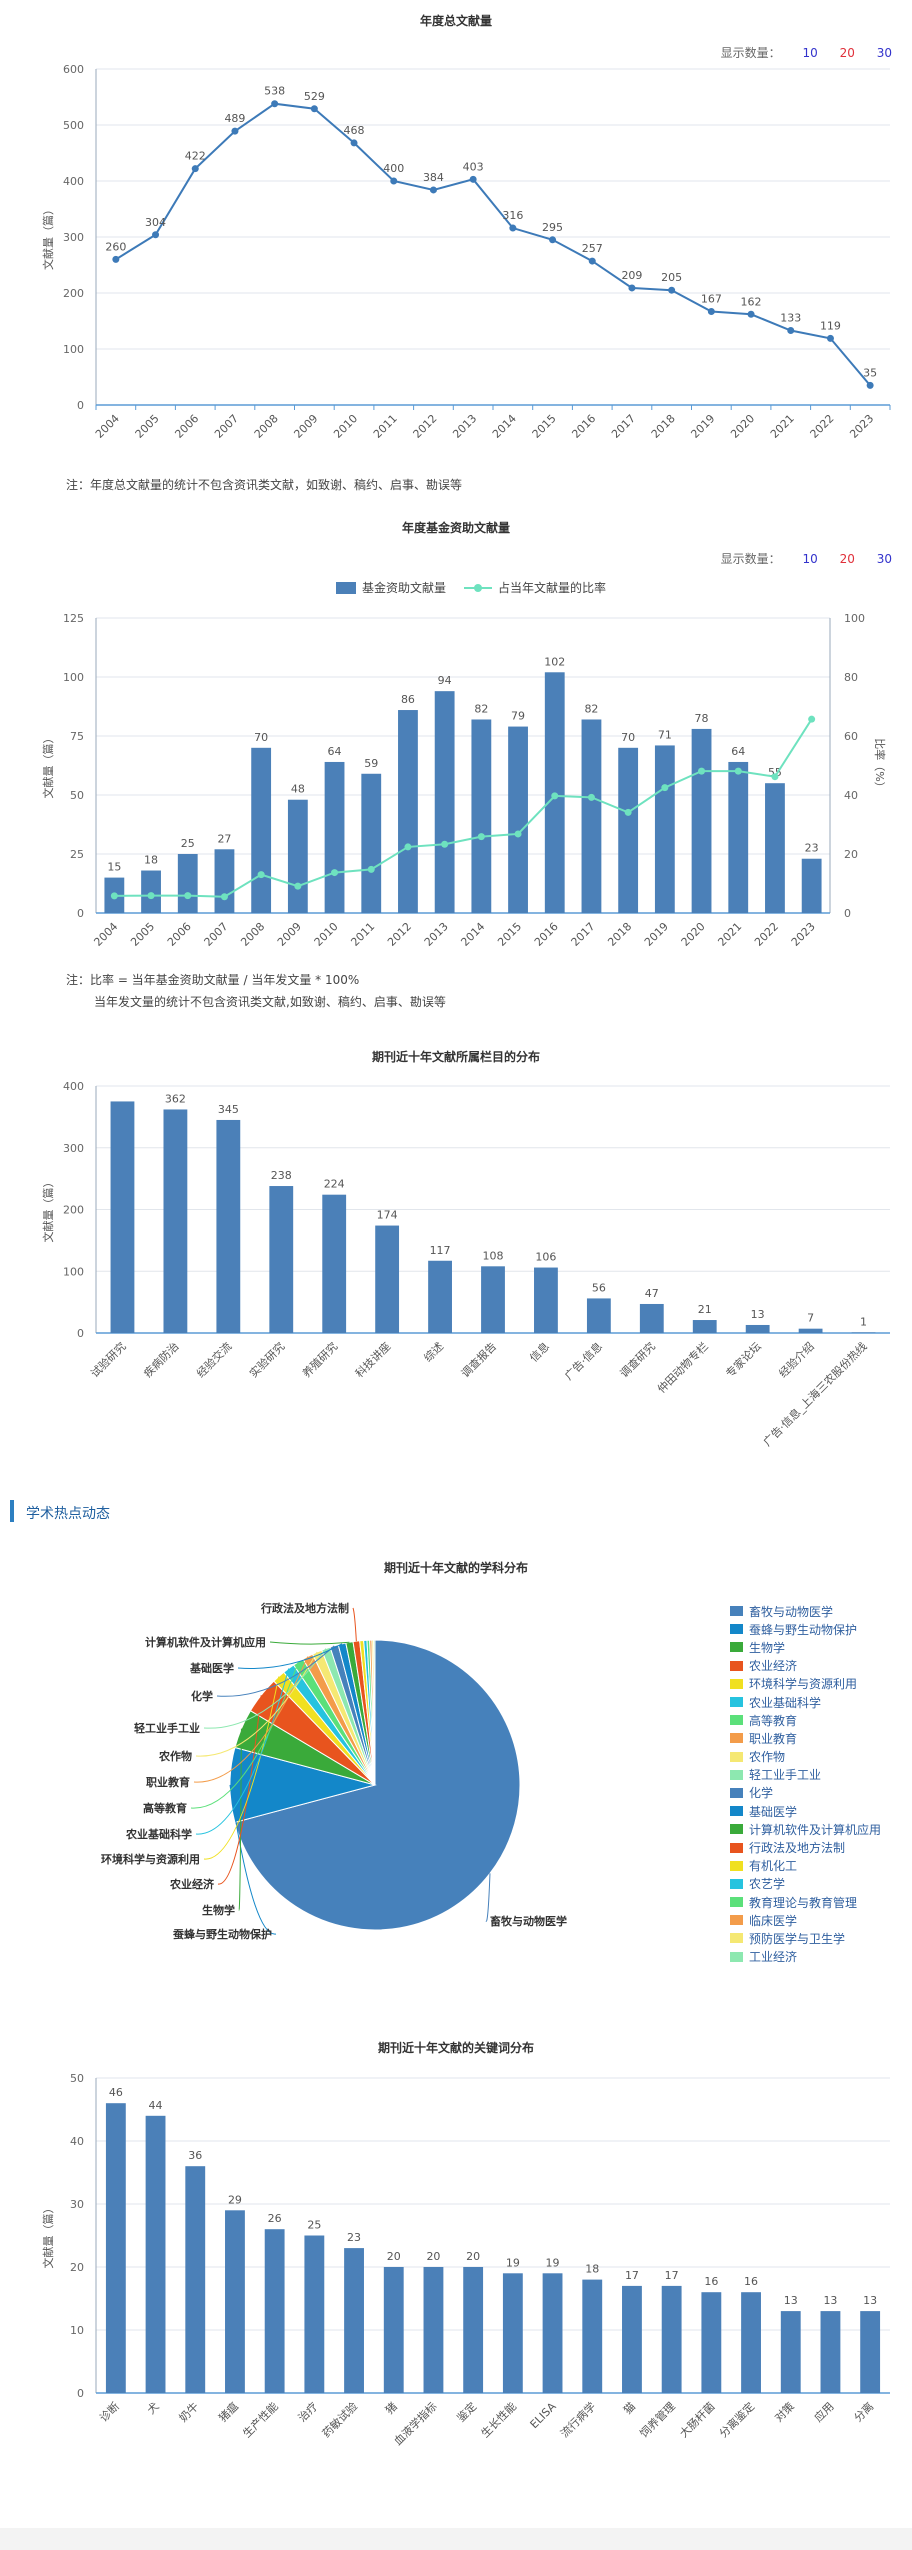  What do you see at coordinates (805, 1829) in the screenshot?
I see `legend-item: 计算机软件及计算机应用` at bounding box center [805, 1829].